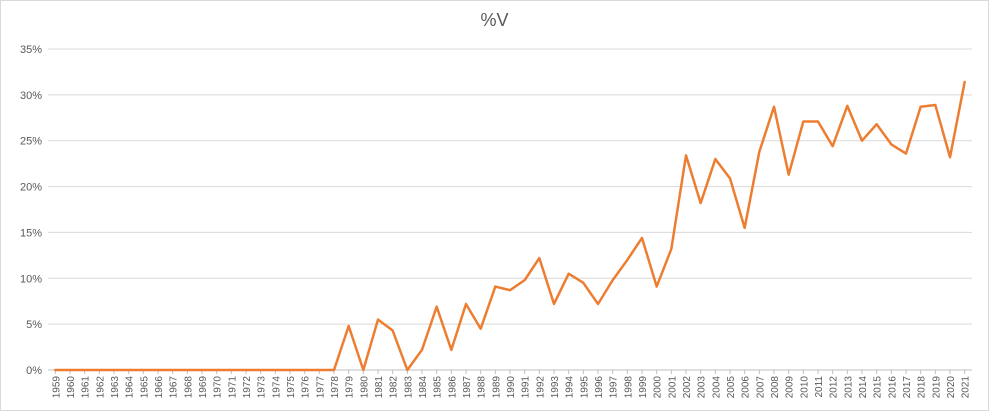 The width and height of the screenshot is (989, 411). I want to click on x-tick-label: 2008, so click(775, 387).